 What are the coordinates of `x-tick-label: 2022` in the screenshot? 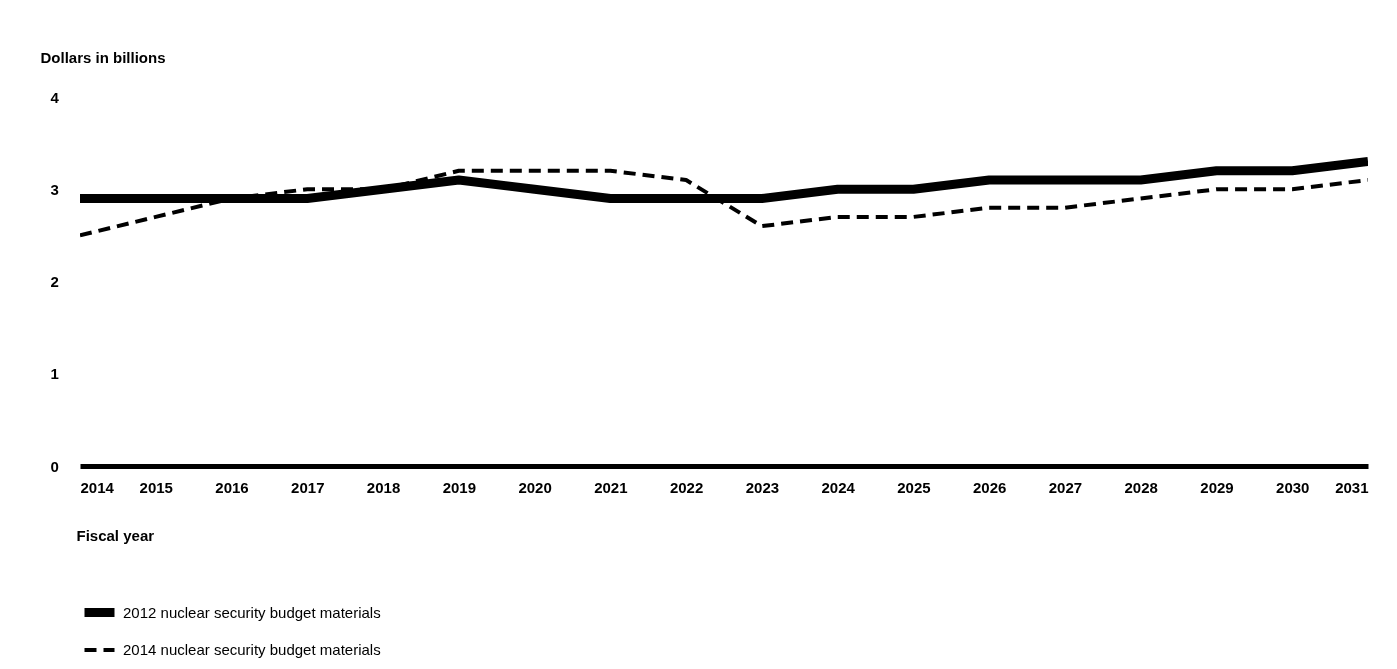 It's located at (686, 487).